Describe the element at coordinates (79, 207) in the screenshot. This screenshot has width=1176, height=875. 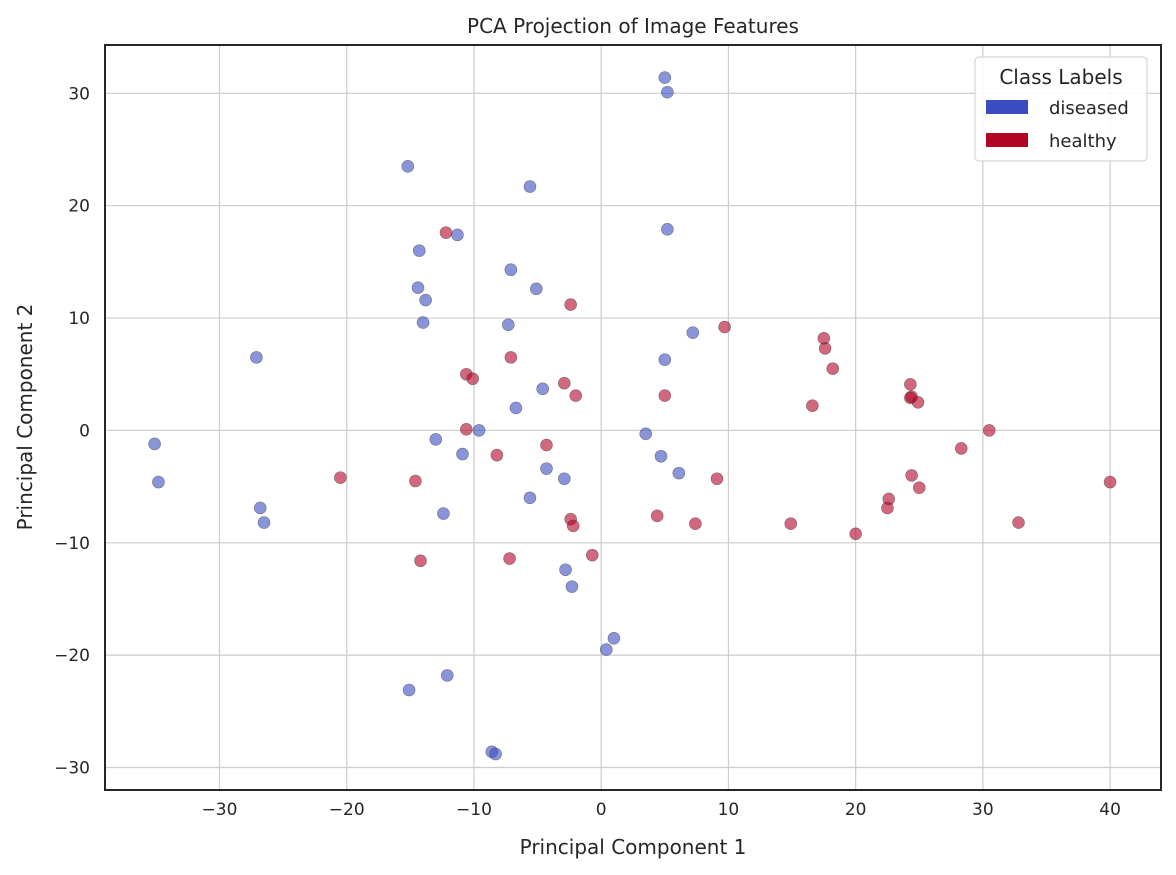
I see `y-tick-label: 20` at that location.